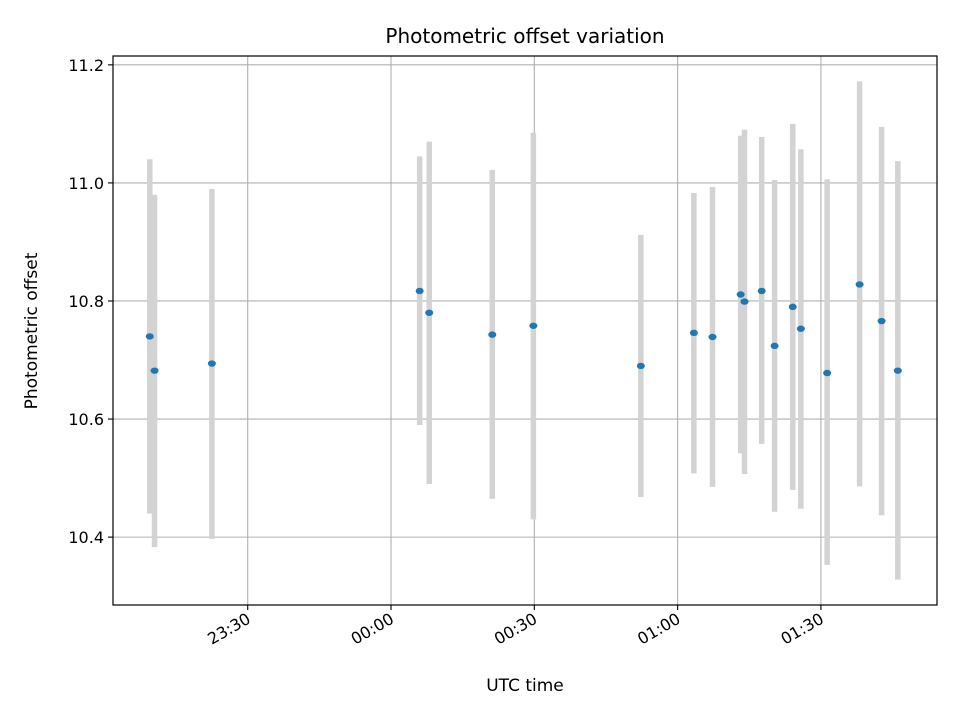 The width and height of the screenshot is (960, 720). Describe the element at coordinates (86, 183) in the screenshot. I see `y-tick-label: 11.0` at that location.